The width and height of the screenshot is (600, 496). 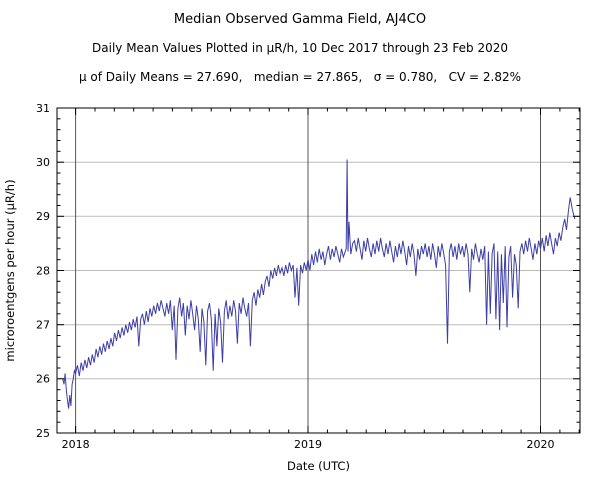 What do you see at coordinates (43, 162) in the screenshot?
I see `y-tick-label: 30` at bounding box center [43, 162].